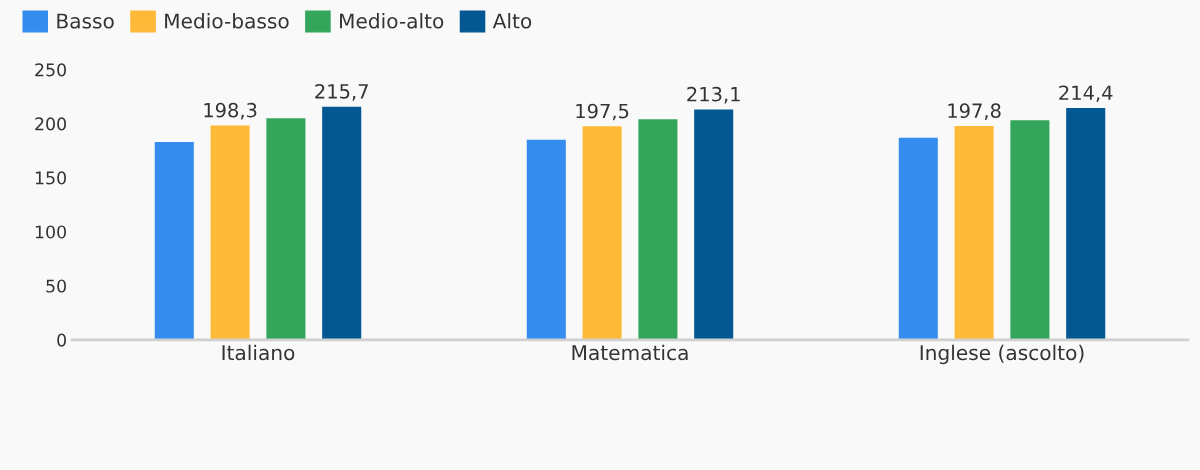 The image size is (1200, 470). I want to click on legend-label: Alto, so click(512, 21).